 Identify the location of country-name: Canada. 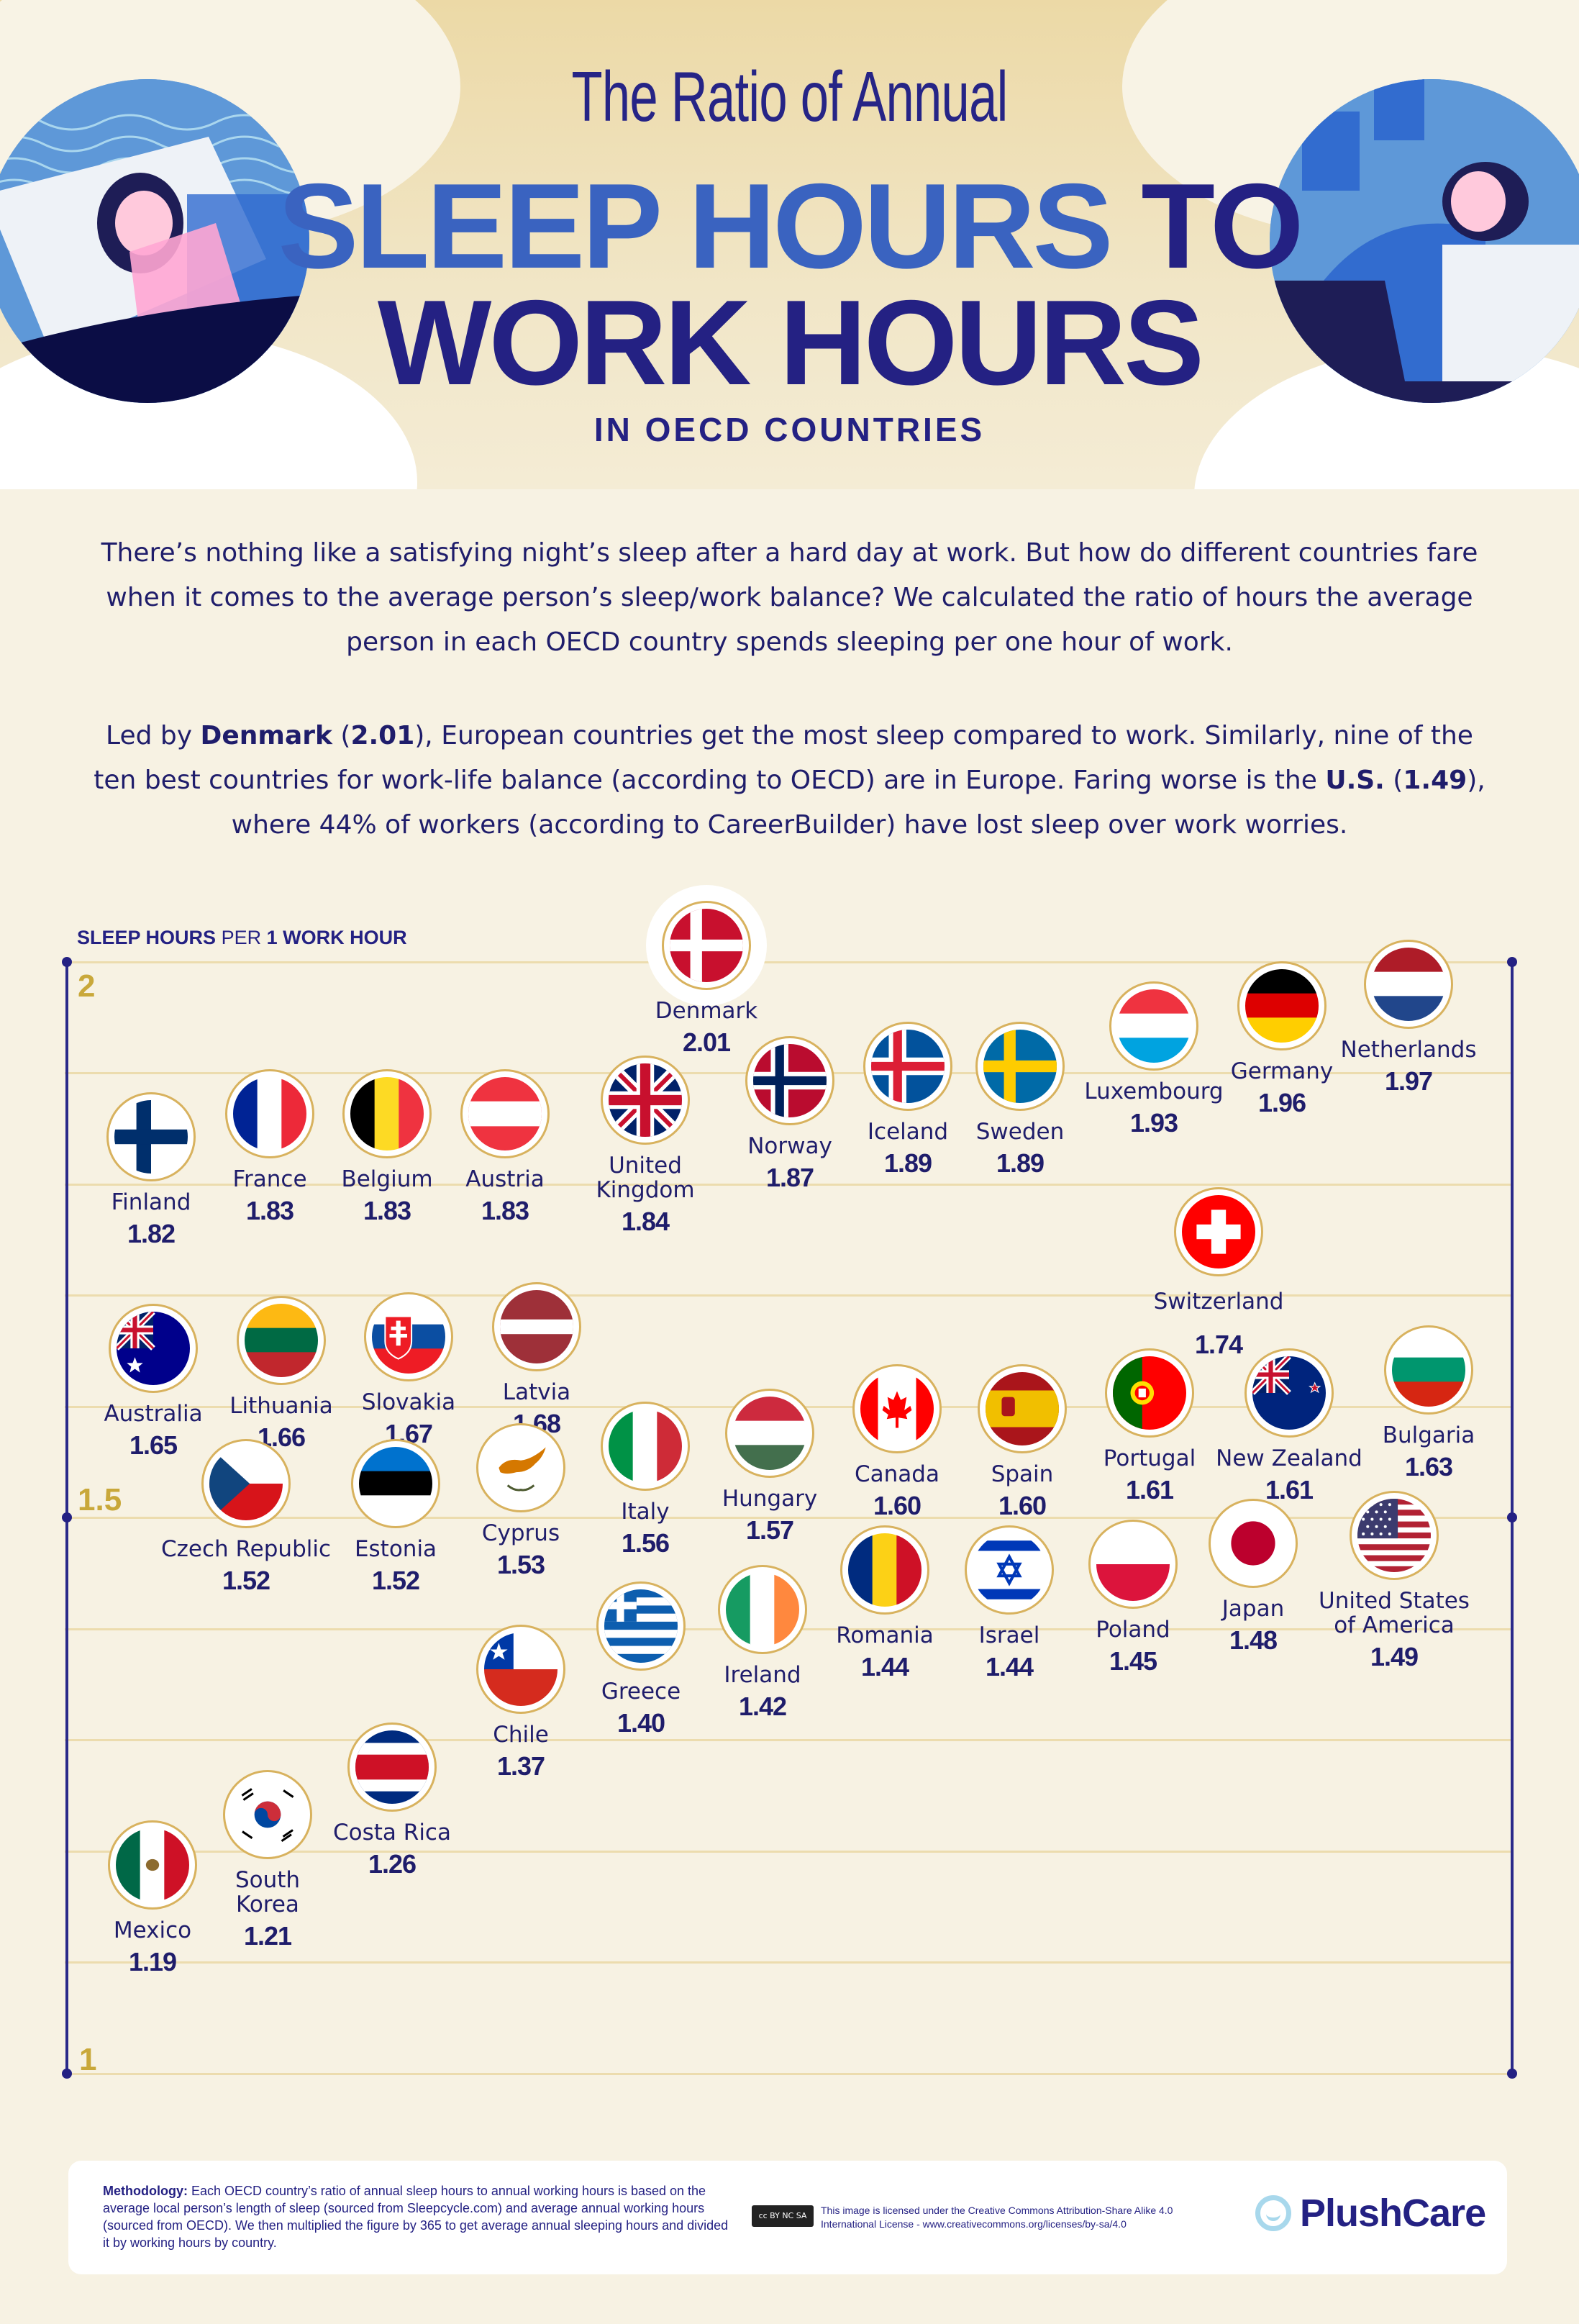
(897, 1474).